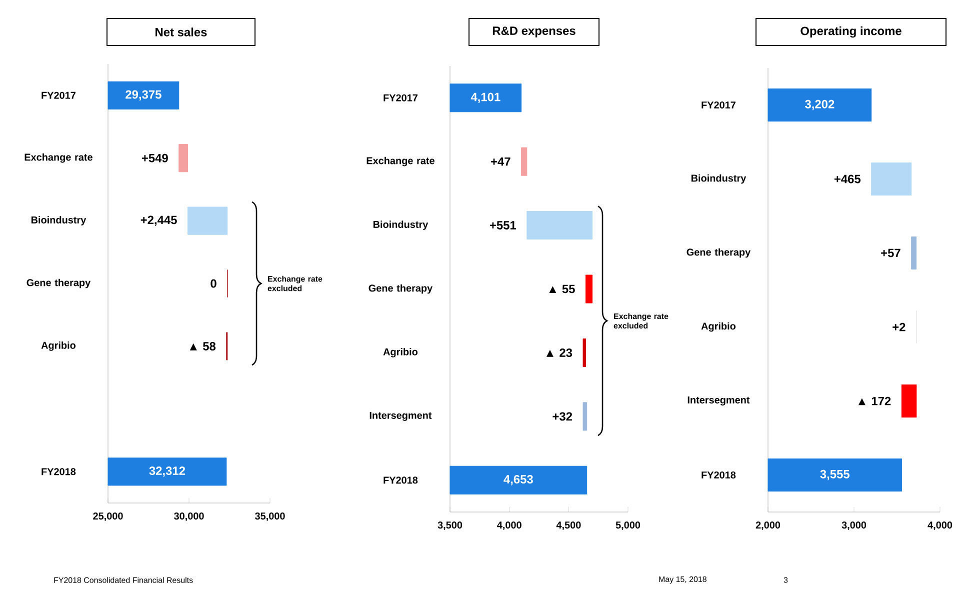  What do you see at coordinates (559, 352) in the screenshot?
I see `data-label: ▲ 23` at bounding box center [559, 352].